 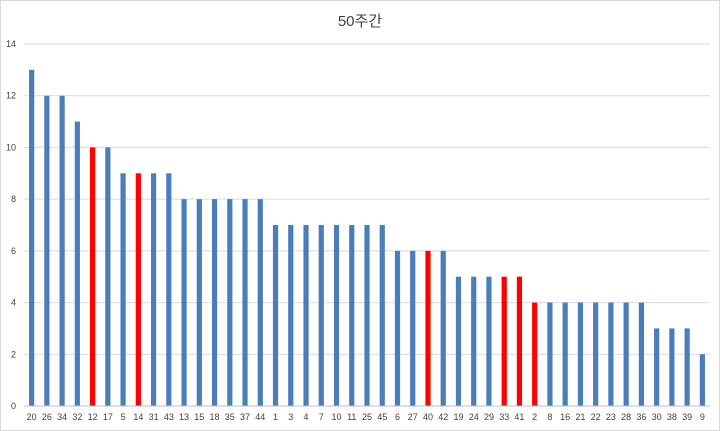 What do you see at coordinates (565, 417) in the screenshot?
I see `x-tick-label: 16` at bounding box center [565, 417].